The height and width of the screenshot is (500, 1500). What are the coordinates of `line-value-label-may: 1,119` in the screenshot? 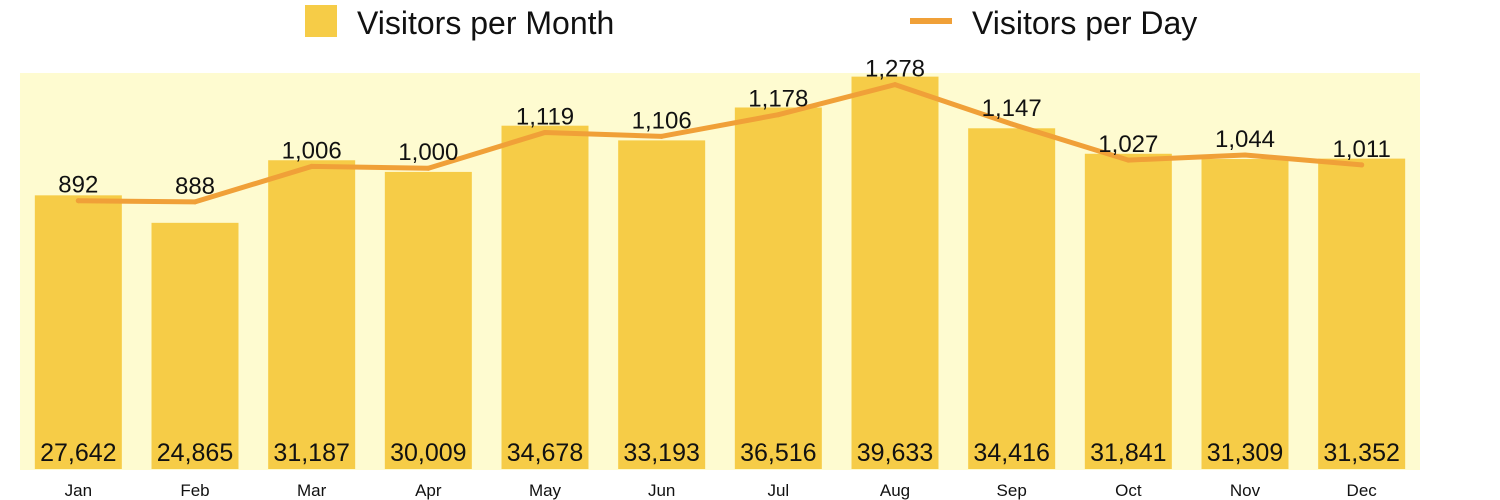 It's located at (545, 116).